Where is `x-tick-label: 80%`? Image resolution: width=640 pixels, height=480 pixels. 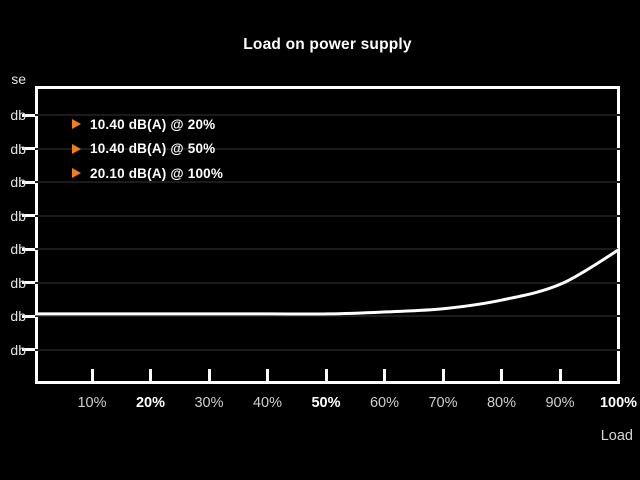 x-tick-label: 80% is located at coordinates (501, 403).